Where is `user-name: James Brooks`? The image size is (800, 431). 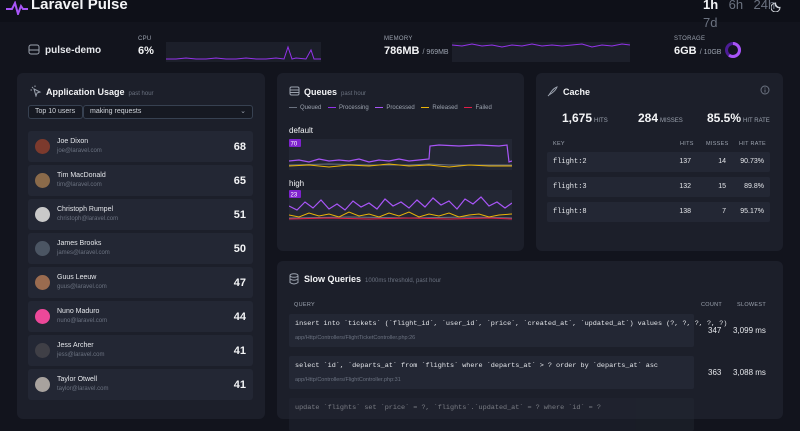
user-name: James Brooks is located at coordinates (79, 243).